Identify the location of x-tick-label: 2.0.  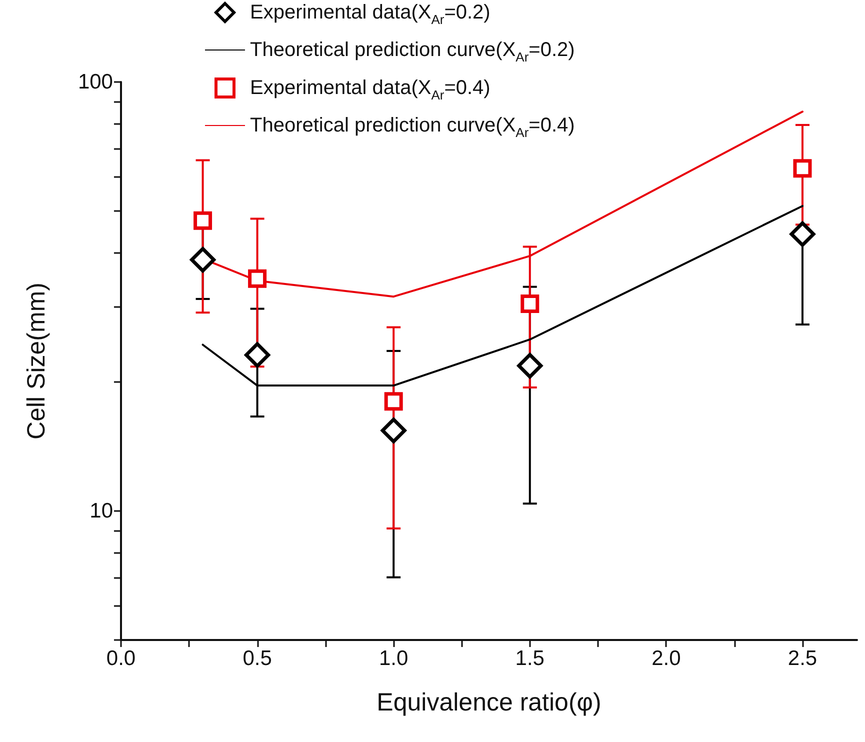
(666, 658).